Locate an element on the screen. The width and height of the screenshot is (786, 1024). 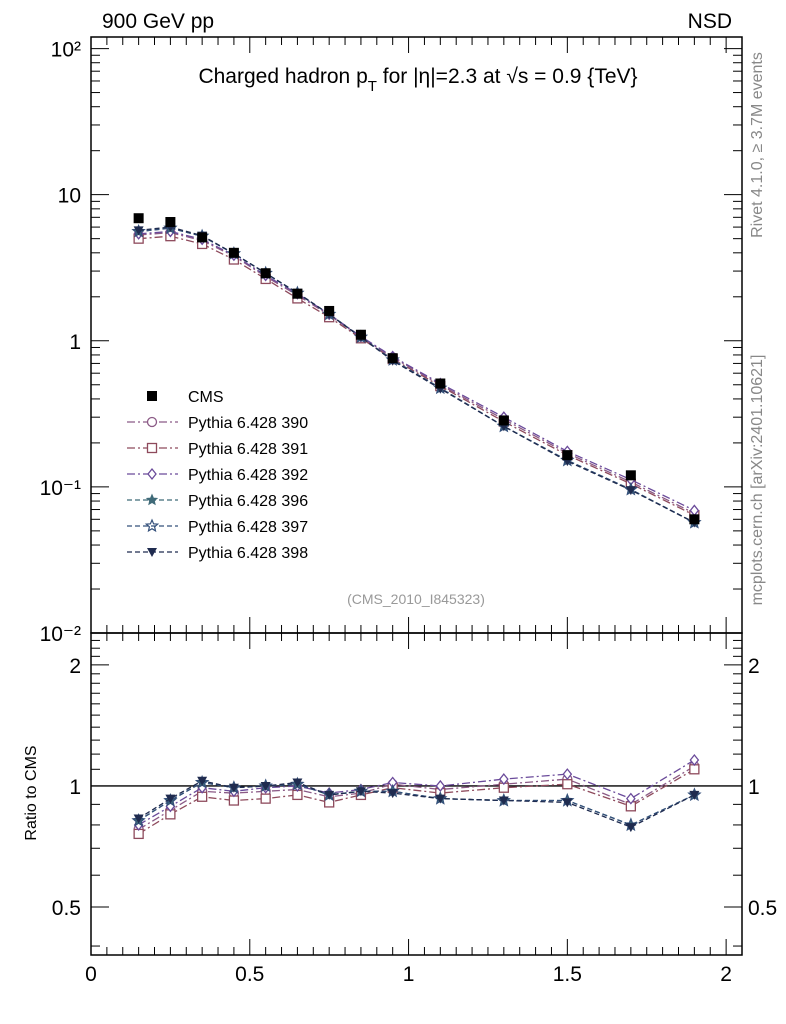
side-label-mcplots: mcplots.cern.ch [arXiv:2401.10621] is located at coordinates (757, 480).